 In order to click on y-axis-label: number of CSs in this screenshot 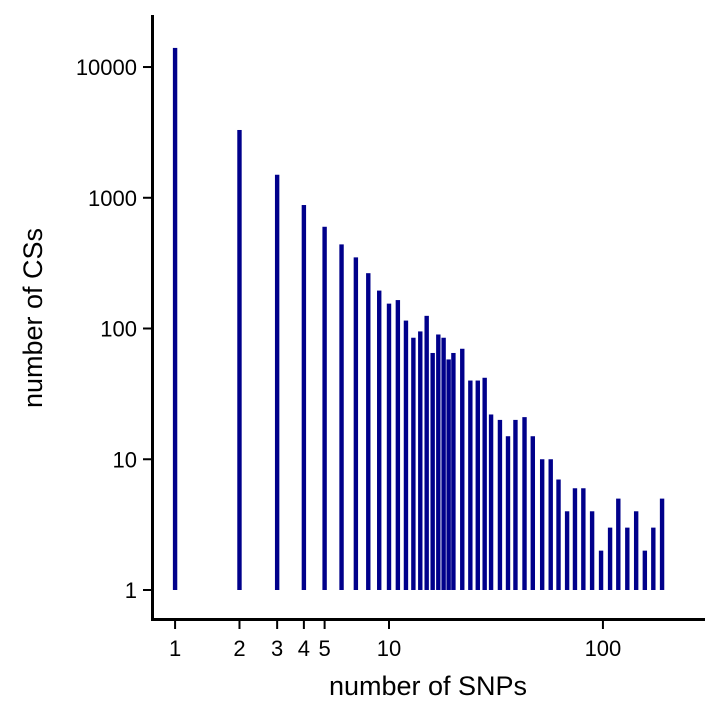, I will do `click(33, 318)`.